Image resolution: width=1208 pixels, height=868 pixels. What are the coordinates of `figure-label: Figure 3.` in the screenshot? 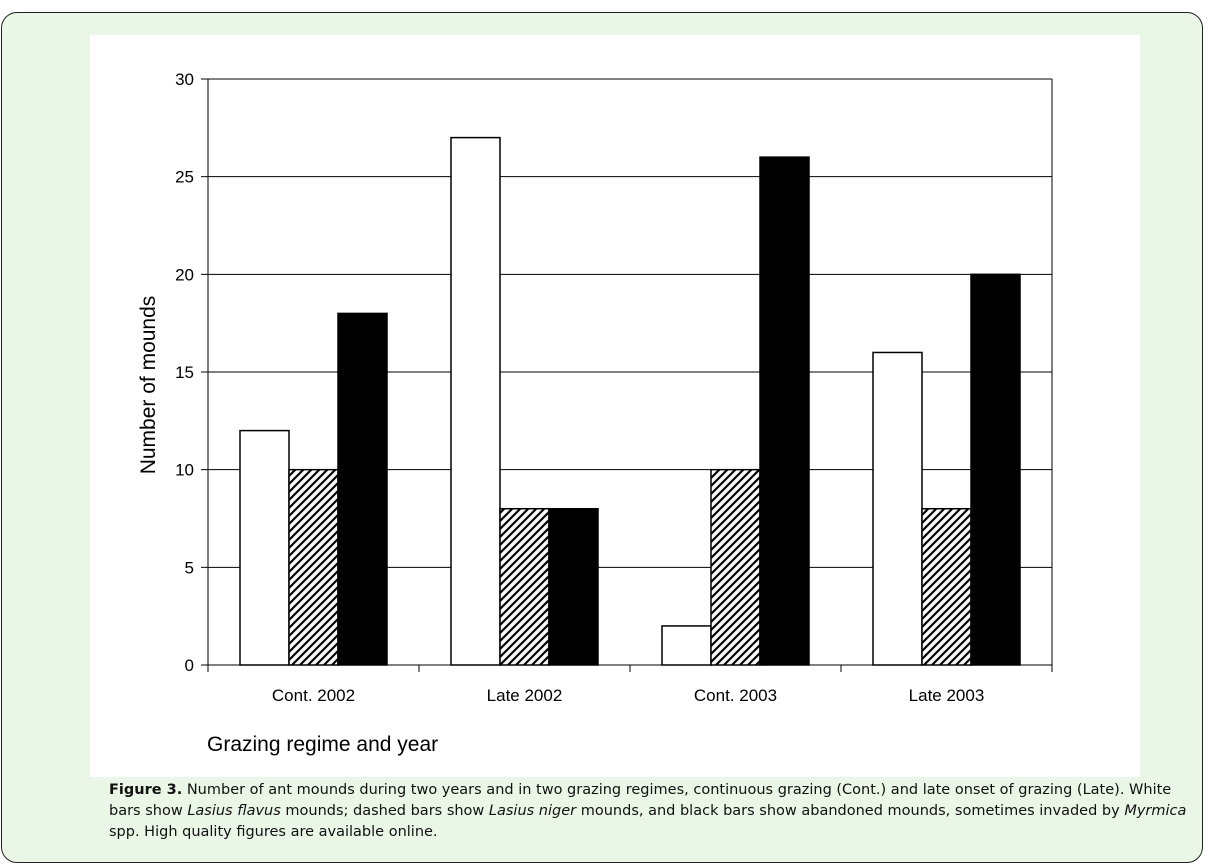 It's located at (146, 790).